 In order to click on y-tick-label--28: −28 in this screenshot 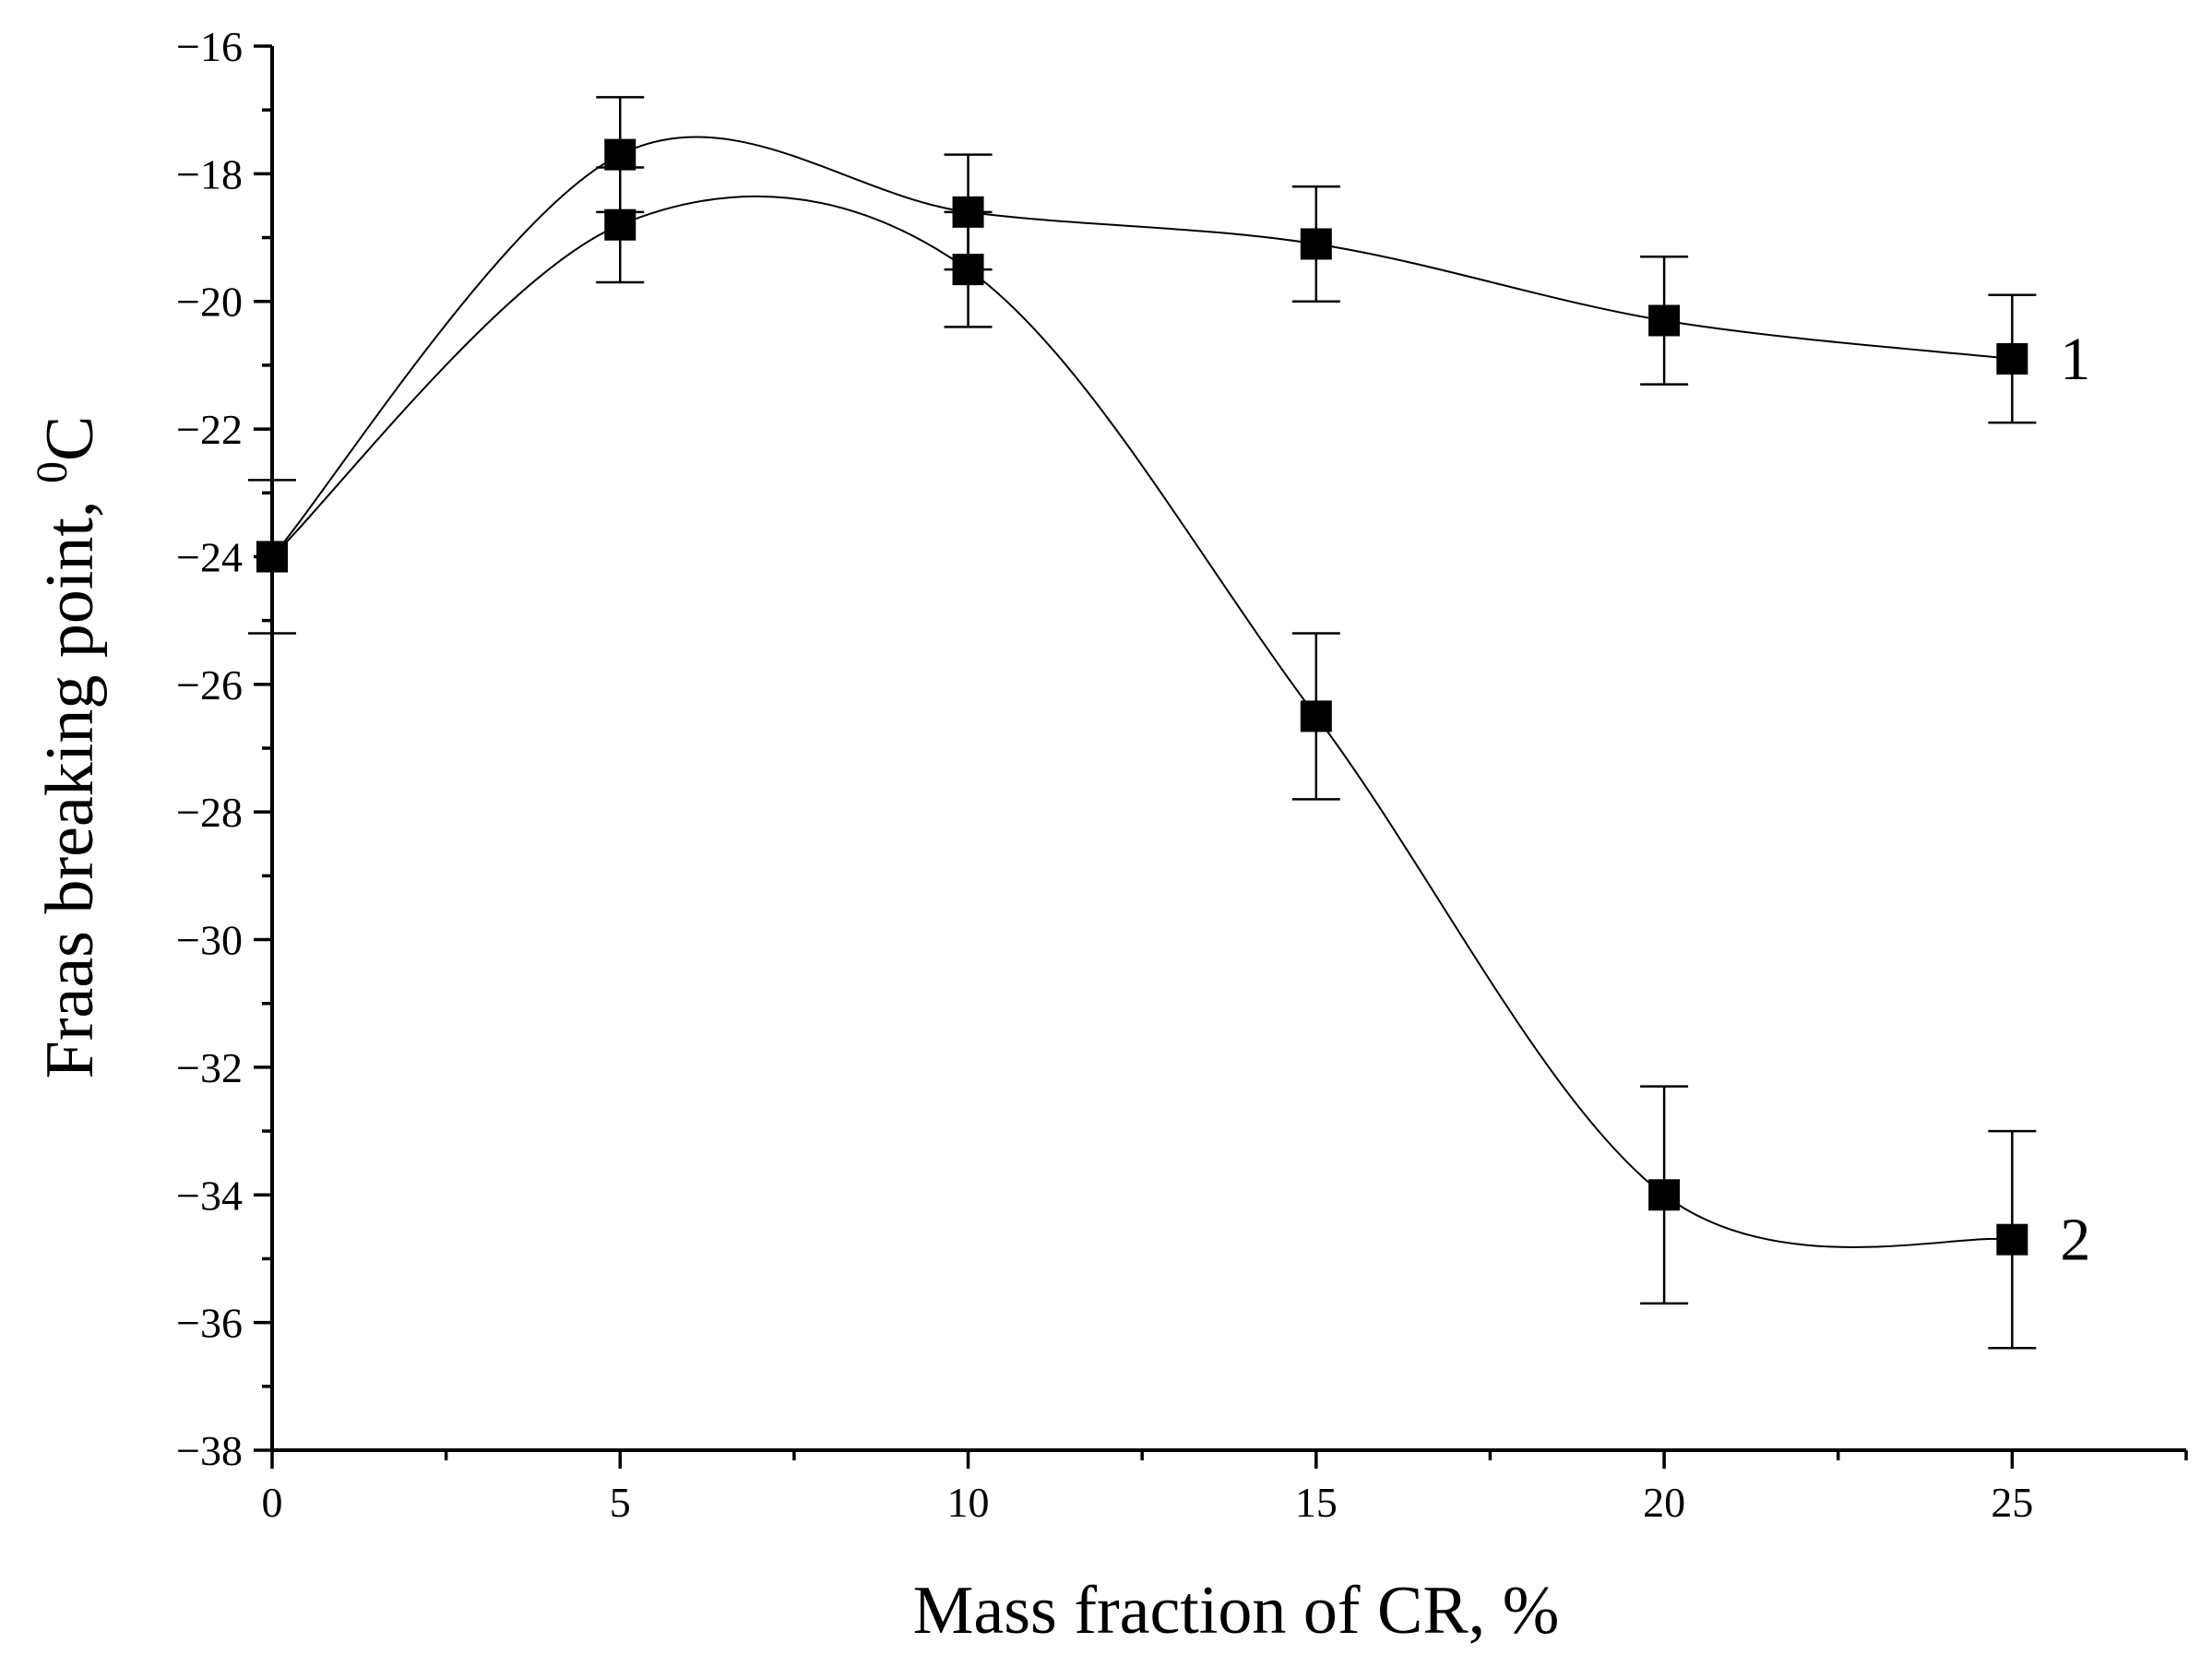, I will do `click(210, 812)`.